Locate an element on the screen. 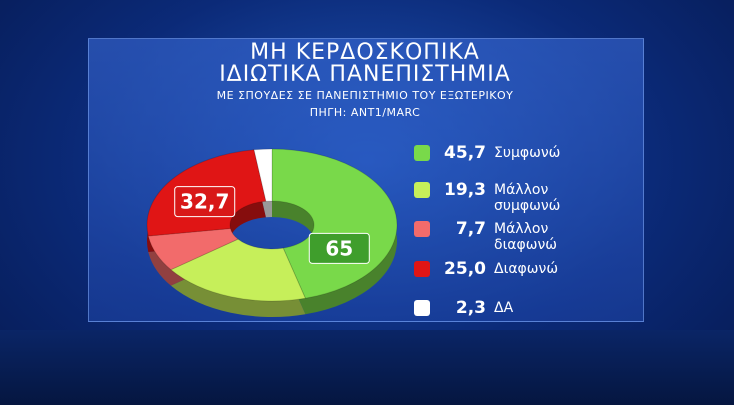 The width and height of the screenshot is (734, 405). legend-label: Μάλλον διαφωνώ is located at coordinates (526, 237).